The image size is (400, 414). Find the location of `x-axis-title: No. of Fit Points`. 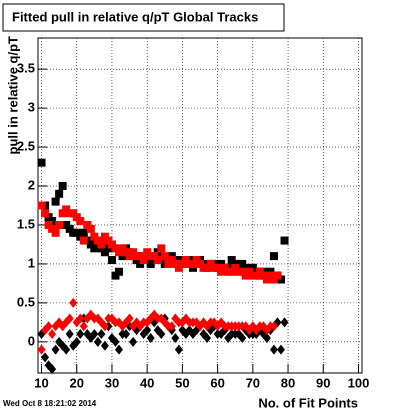

x-axis-title: No. of Fit Points is located at coordinates (308, 402).